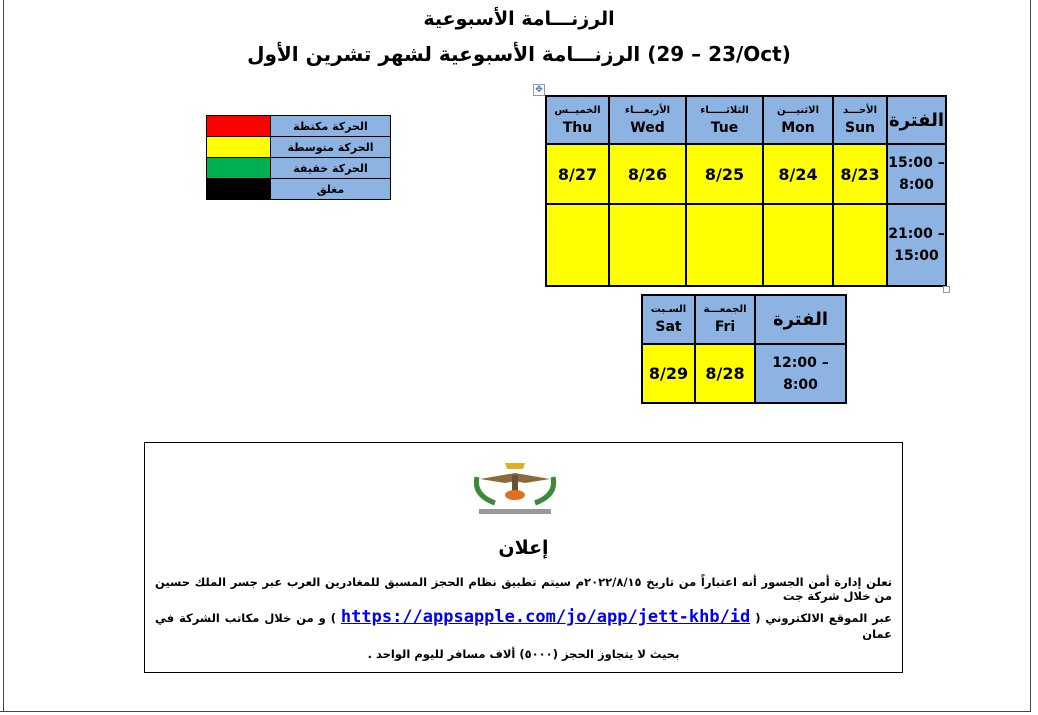  Describe the element at coordinates (798, 127) in the screenshot. I see `day-en: Mon` at that location.